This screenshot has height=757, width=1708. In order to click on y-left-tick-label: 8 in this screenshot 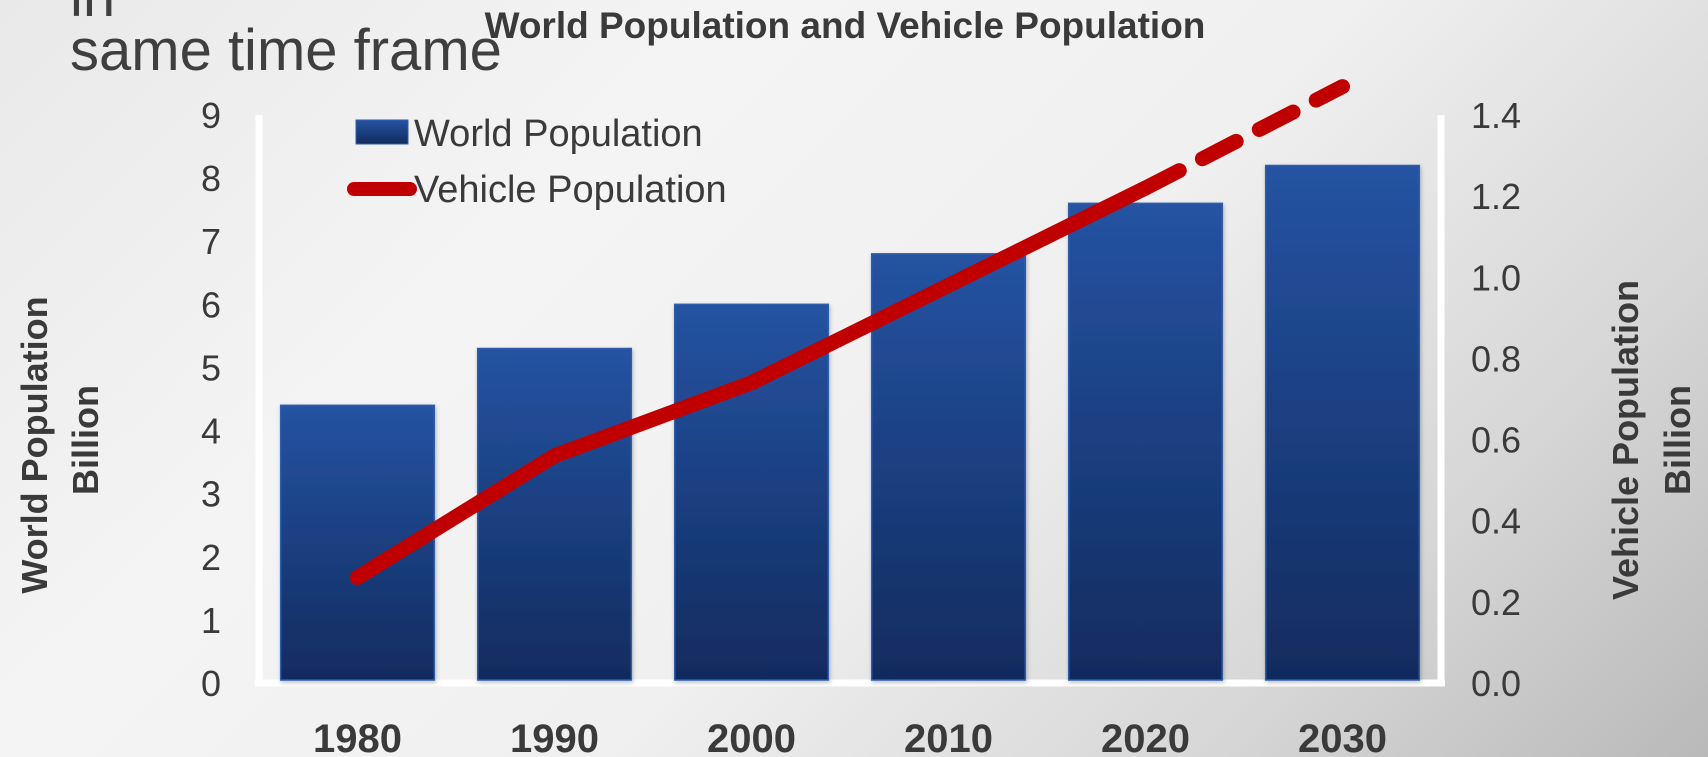, I will do `click(211, 178)`.